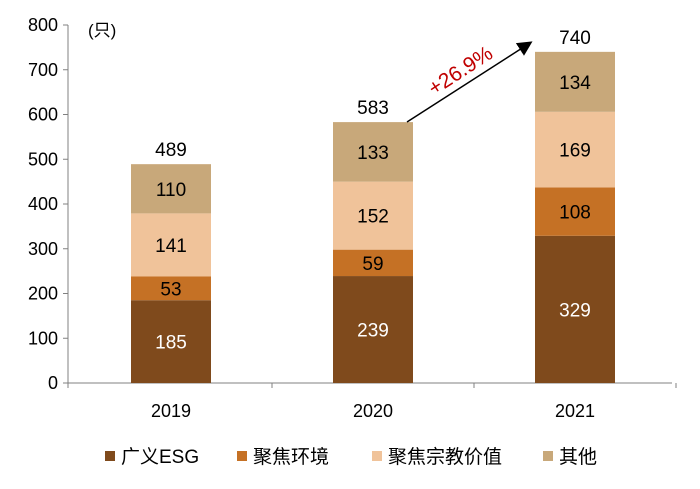 The image size is (700, 489). What do you see at coordinates (578, 457) in the screenshot?
I see `legend-label: 其他` at bounding box center [578, 457].